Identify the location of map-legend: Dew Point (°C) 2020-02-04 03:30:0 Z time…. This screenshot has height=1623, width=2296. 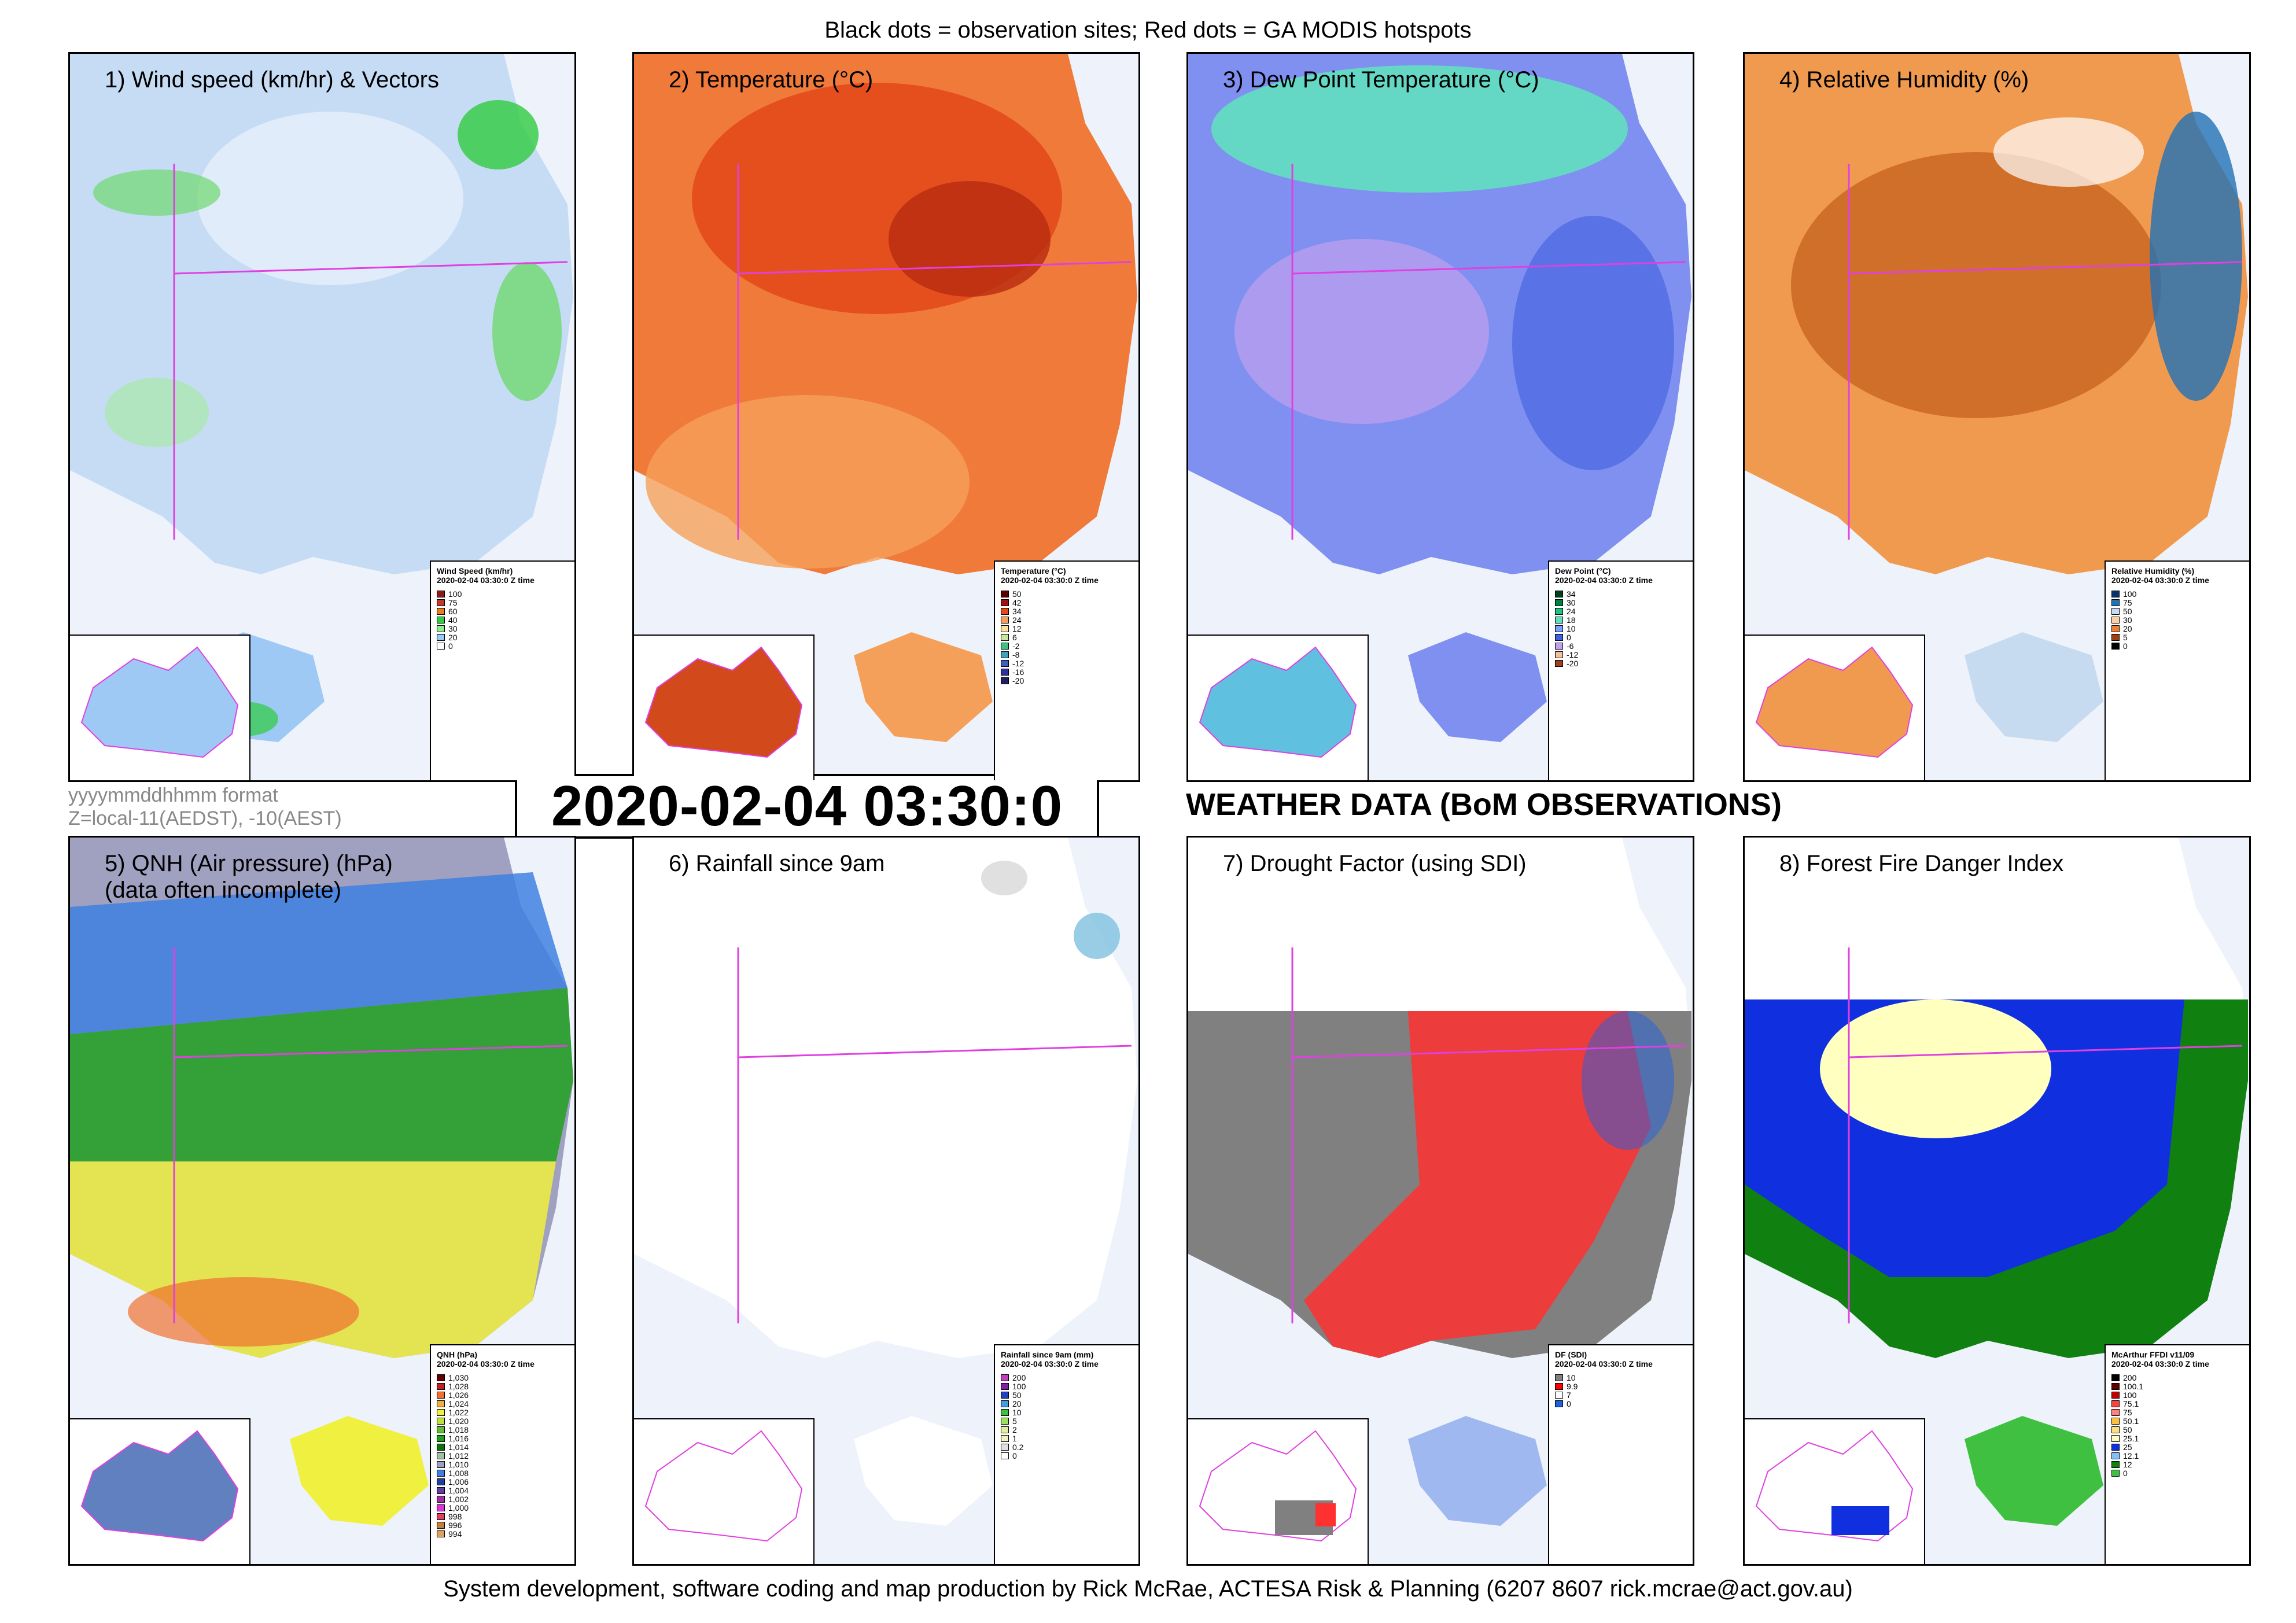
(1620, 670).